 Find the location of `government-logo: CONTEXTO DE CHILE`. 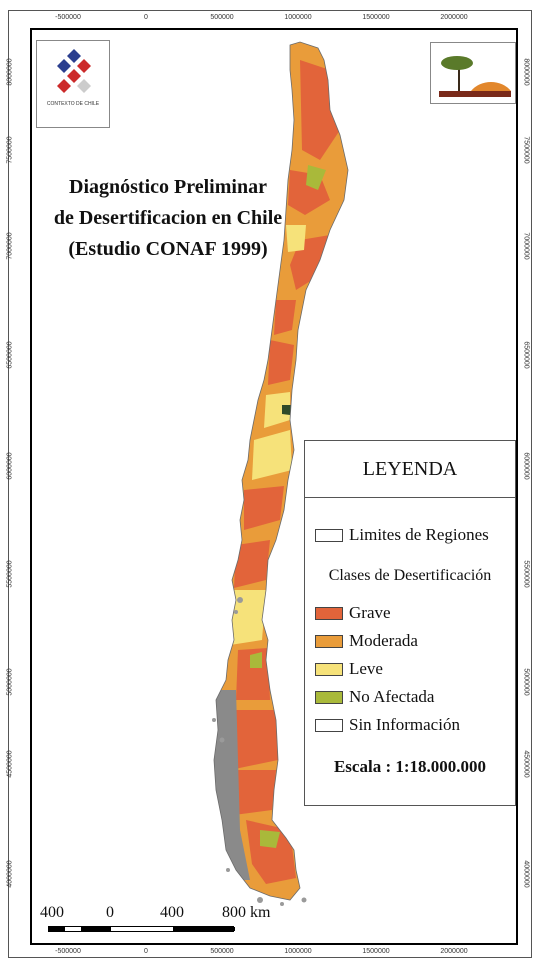

government-logo: CONTEXTO DE CHILE is located at coordinates (73, 84).